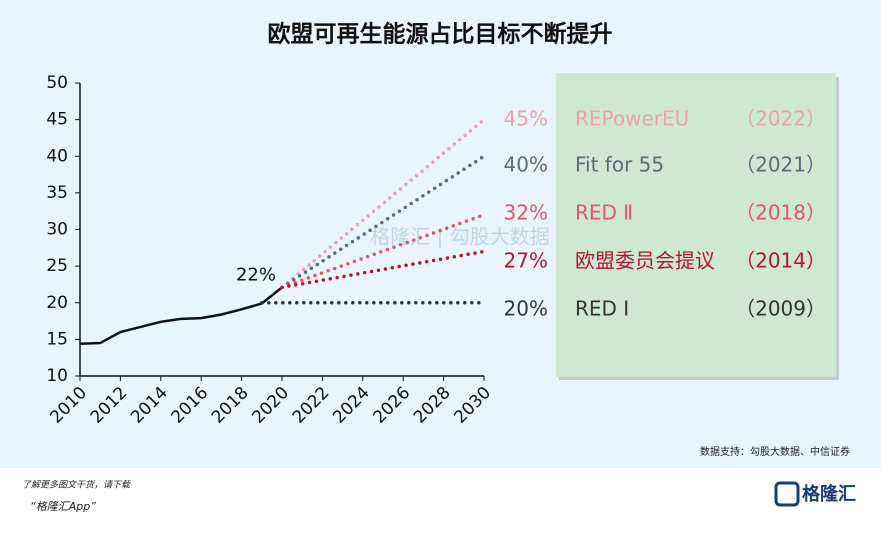 This screenshot has width=881, height=533. What do you see at coordinates (787, 494) in the screenshot?
I see `logo-icon` at bounding box center [787, 494].